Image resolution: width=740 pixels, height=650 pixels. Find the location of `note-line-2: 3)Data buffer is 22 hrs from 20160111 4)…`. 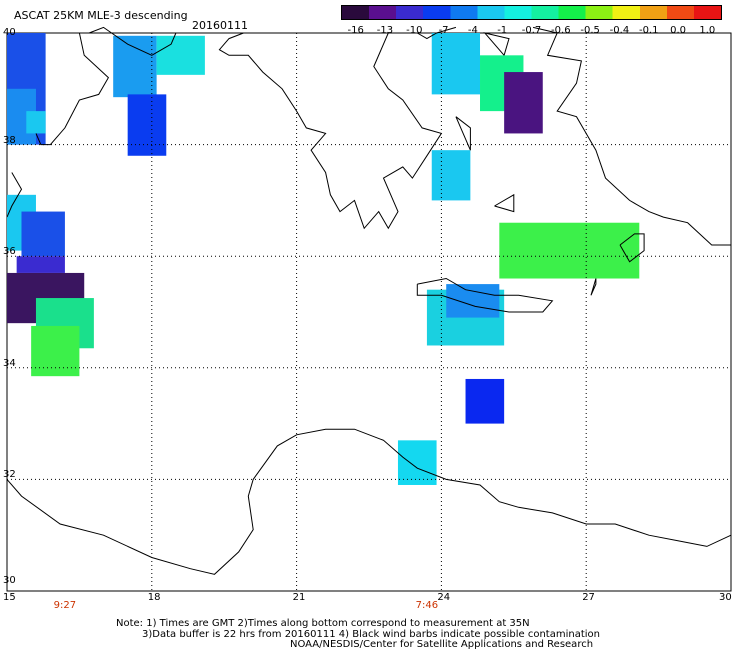

note-line-2: 3)Data buffer is 22 hrs from 20160111 4)… is located at coordinates (371, 634).